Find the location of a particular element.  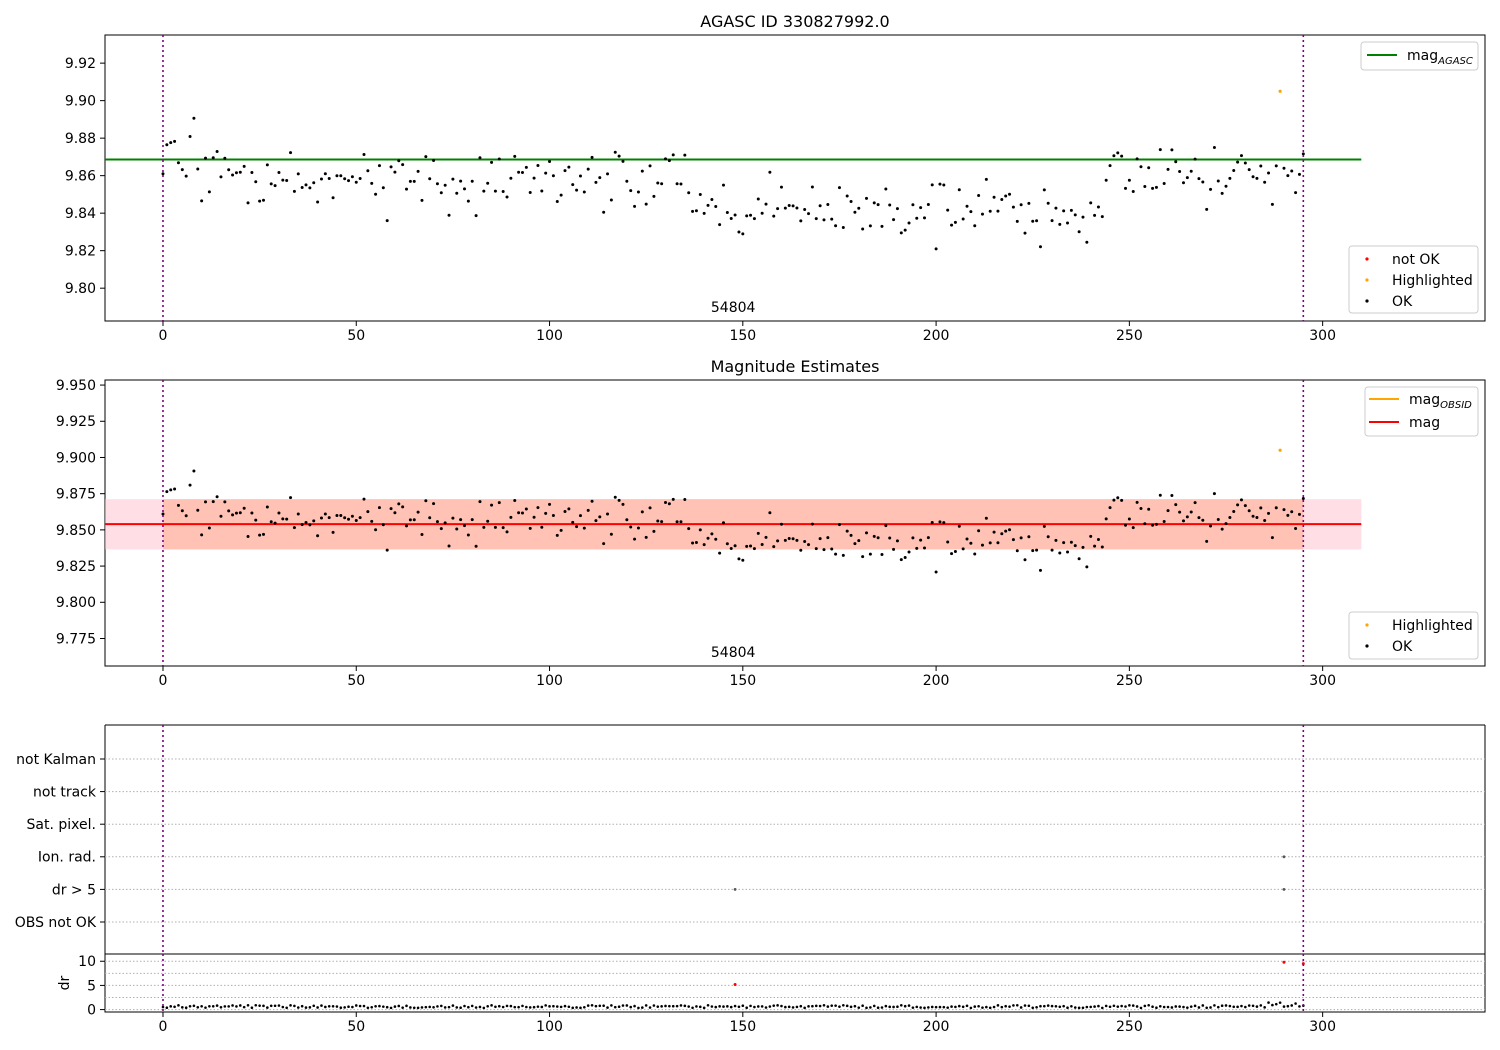

legend-marker is located at coordinates (1367, 301).